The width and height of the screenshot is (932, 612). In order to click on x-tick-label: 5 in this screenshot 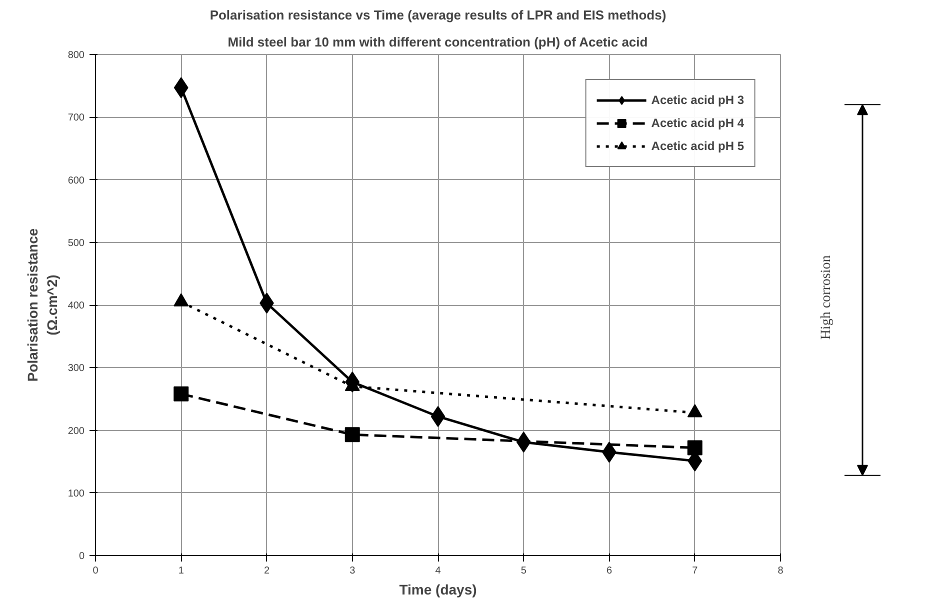, I will do `click(523, 571)`.